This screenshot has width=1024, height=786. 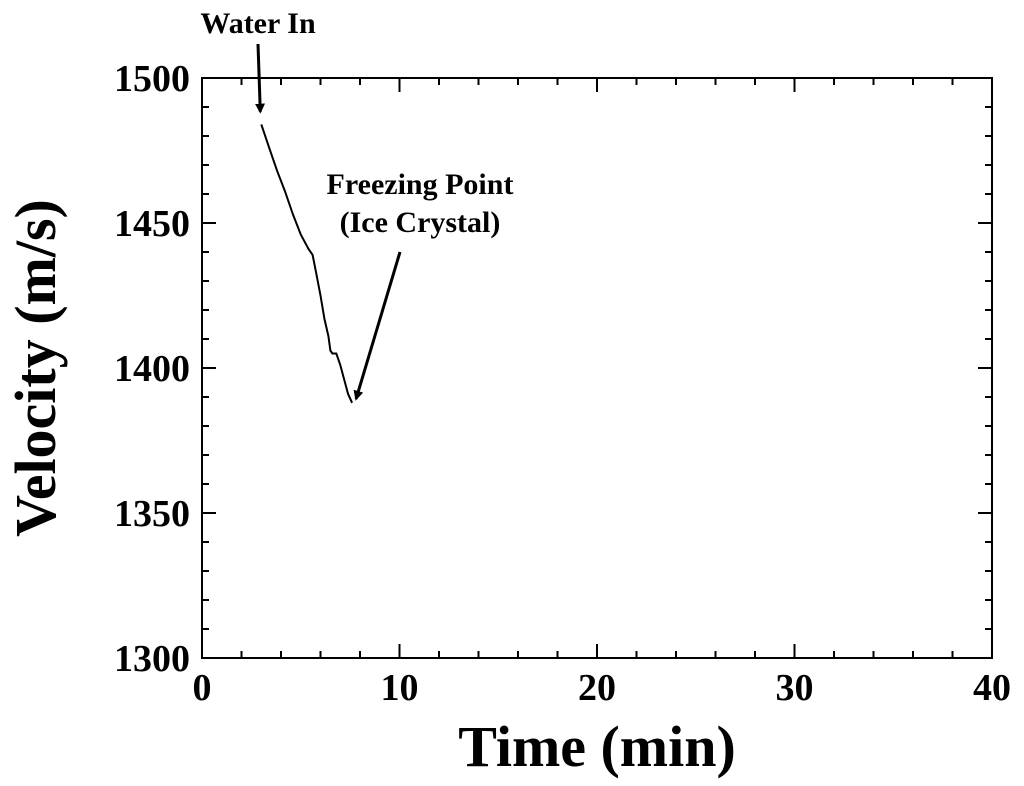 What do you see at coordinates (992, 688) in the screenshot?
I see `x-tick-label: 40` at bounding box center [992, 688].